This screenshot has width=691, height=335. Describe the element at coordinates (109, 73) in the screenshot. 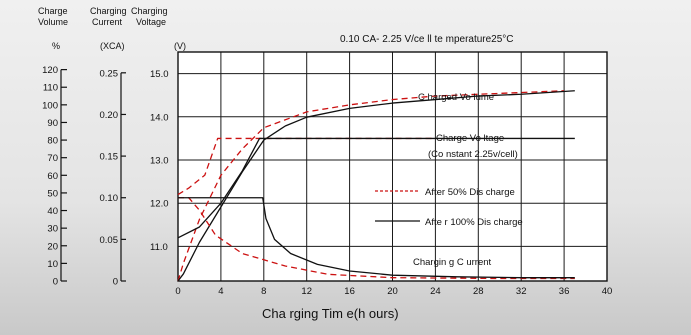

I see `current-tick-label: 0.25` at that location.